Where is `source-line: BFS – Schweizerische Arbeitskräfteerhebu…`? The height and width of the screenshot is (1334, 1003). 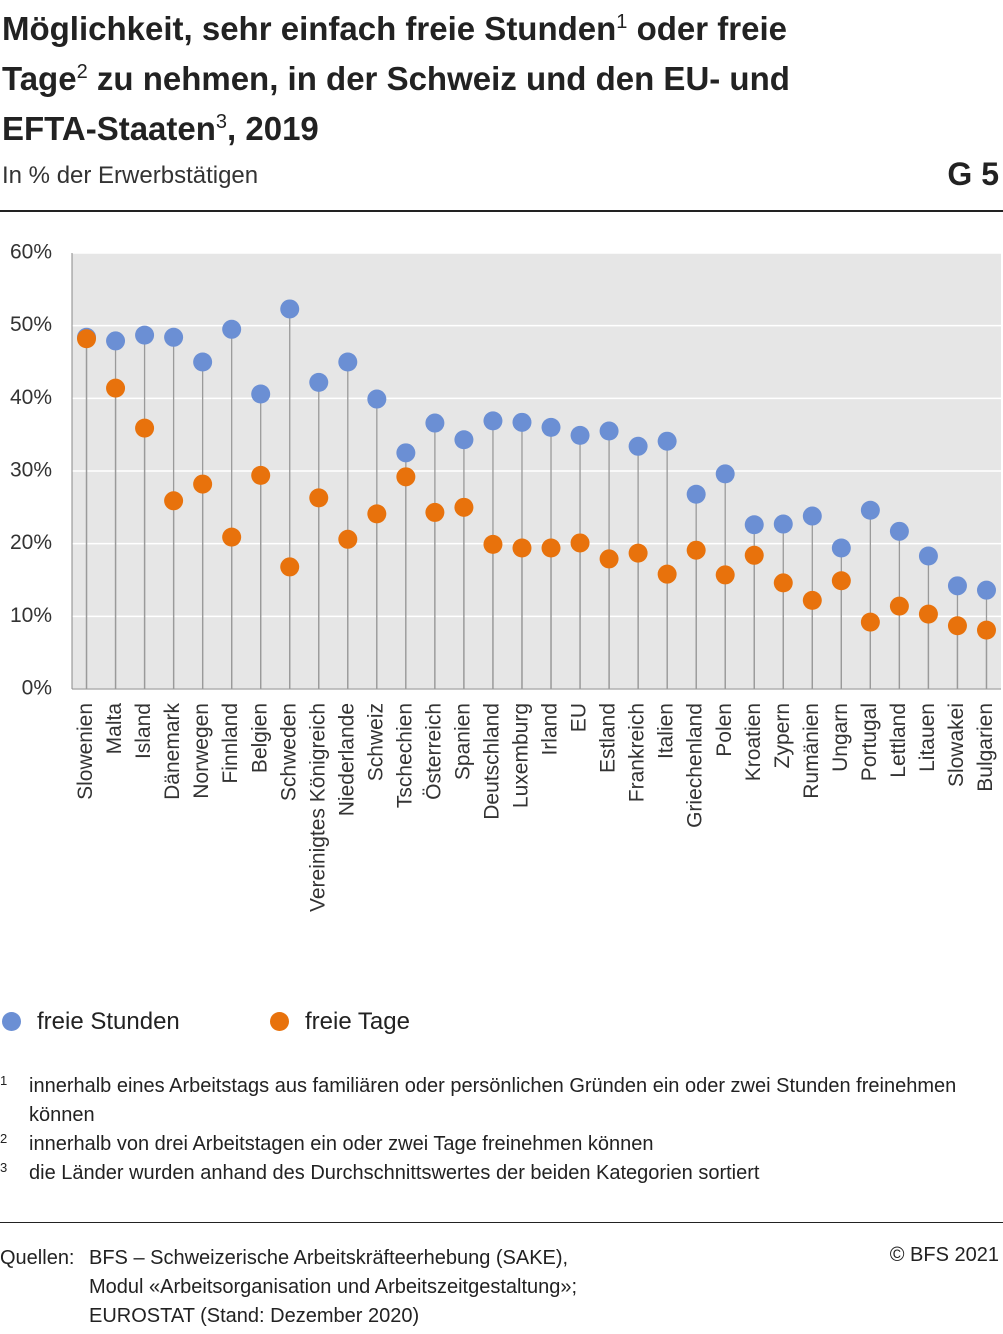 source-line: BFS – Schweizerische Arbeitskräfteerhebu… is located at coordinates (329, 1258).